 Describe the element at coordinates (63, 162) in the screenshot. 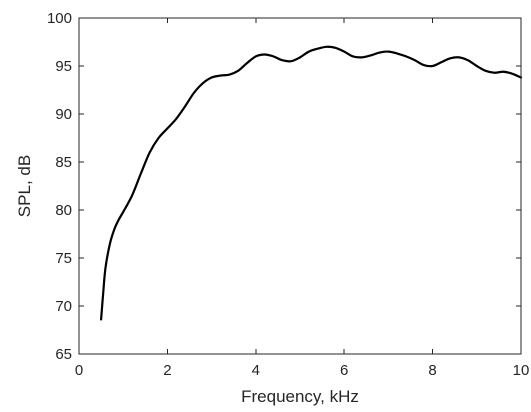

I see `y-tick-label: 85` at that location.